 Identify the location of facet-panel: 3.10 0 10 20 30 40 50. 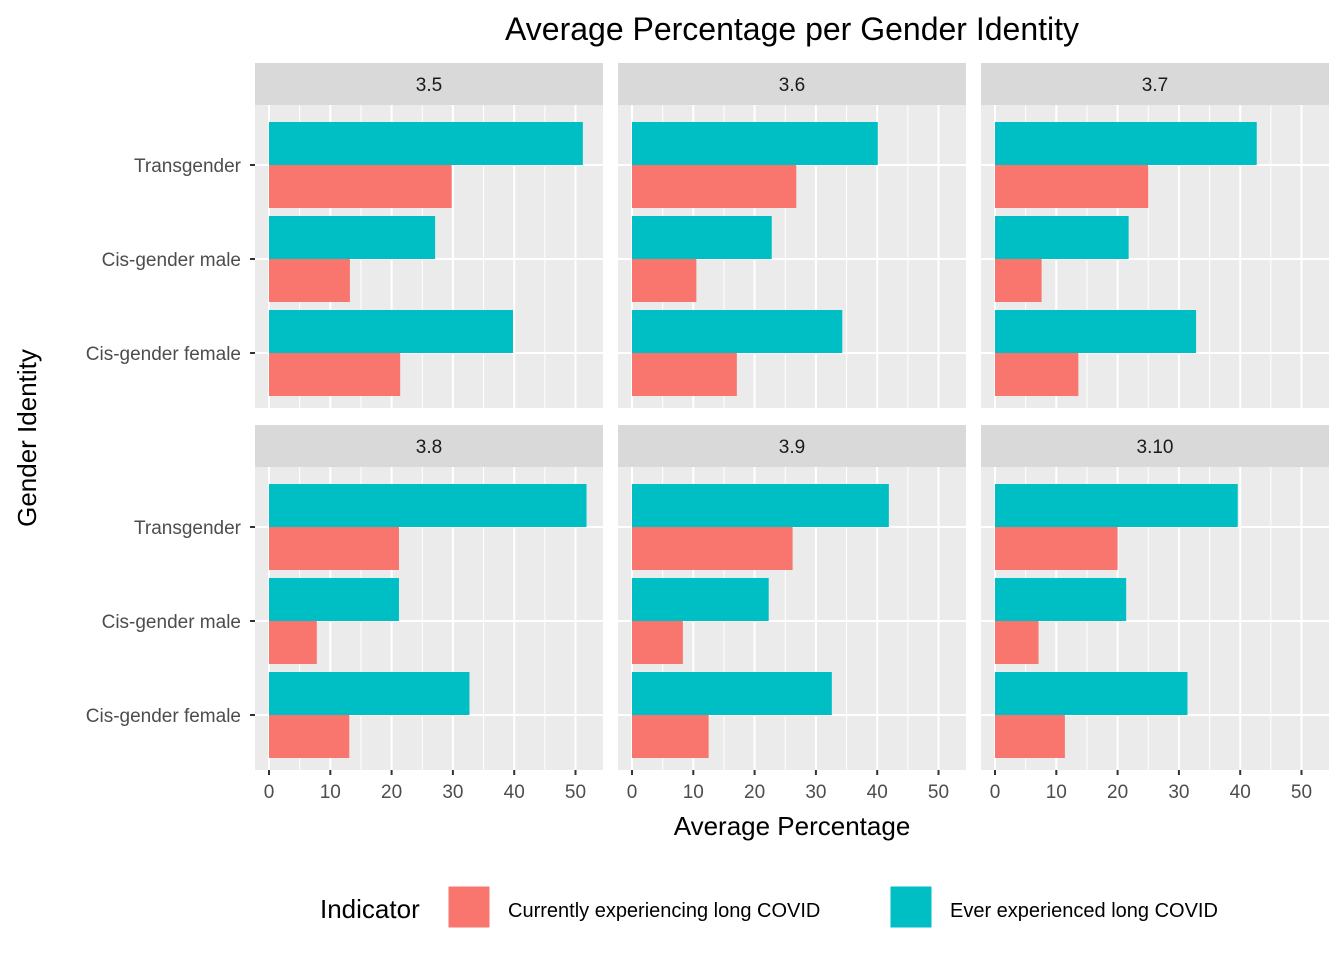
(1155, 614).